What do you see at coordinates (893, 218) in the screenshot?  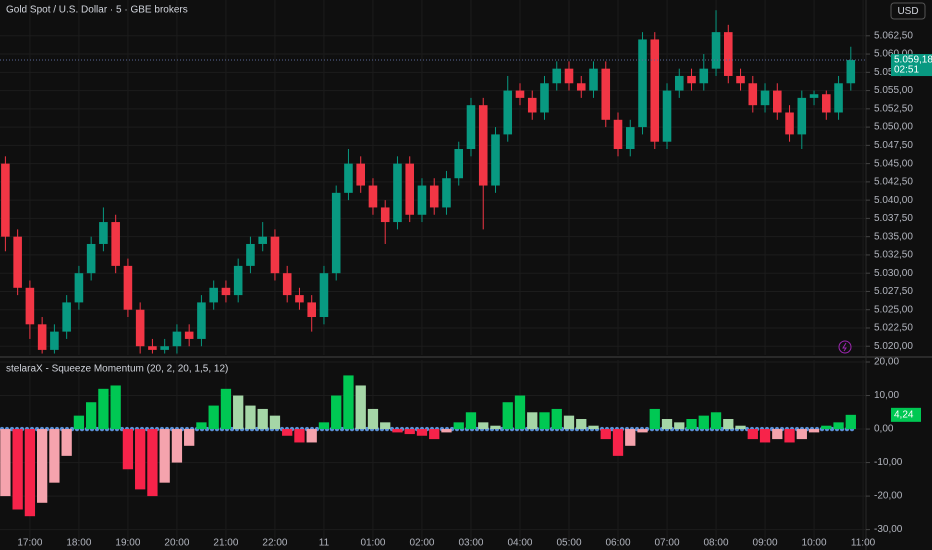 I see `y-tick-label: 5.037,50` at bounding box center [893, 218].